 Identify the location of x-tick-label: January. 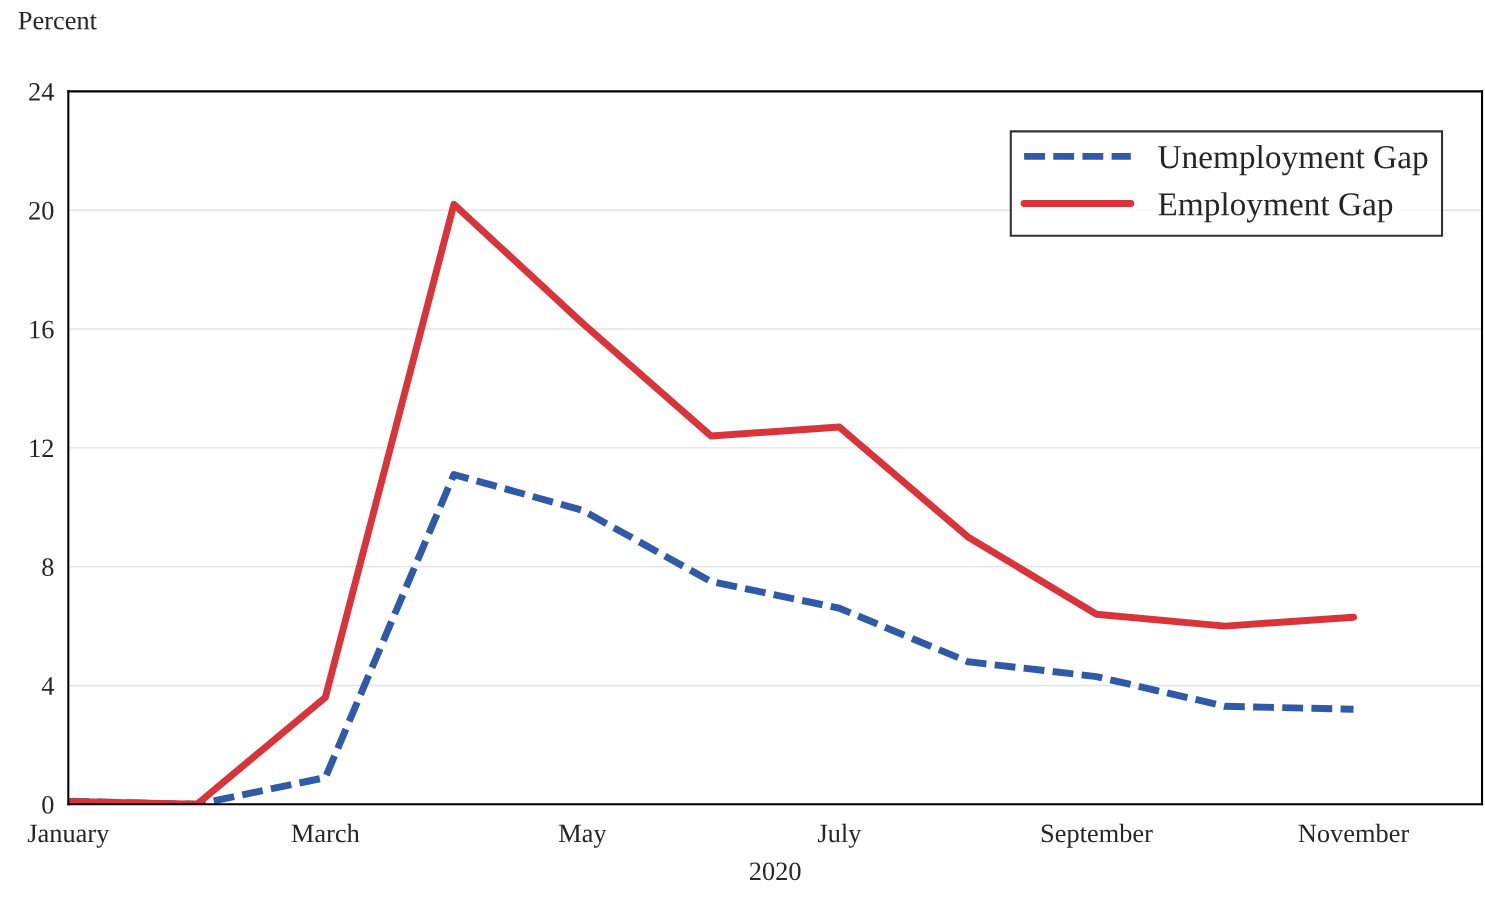
(68, 836).